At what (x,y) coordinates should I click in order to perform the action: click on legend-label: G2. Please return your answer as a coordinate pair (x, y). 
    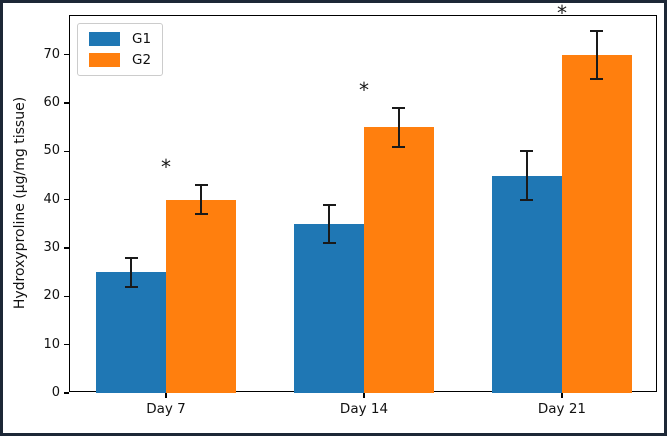
    Looking at the image, I should click on (142, 60).